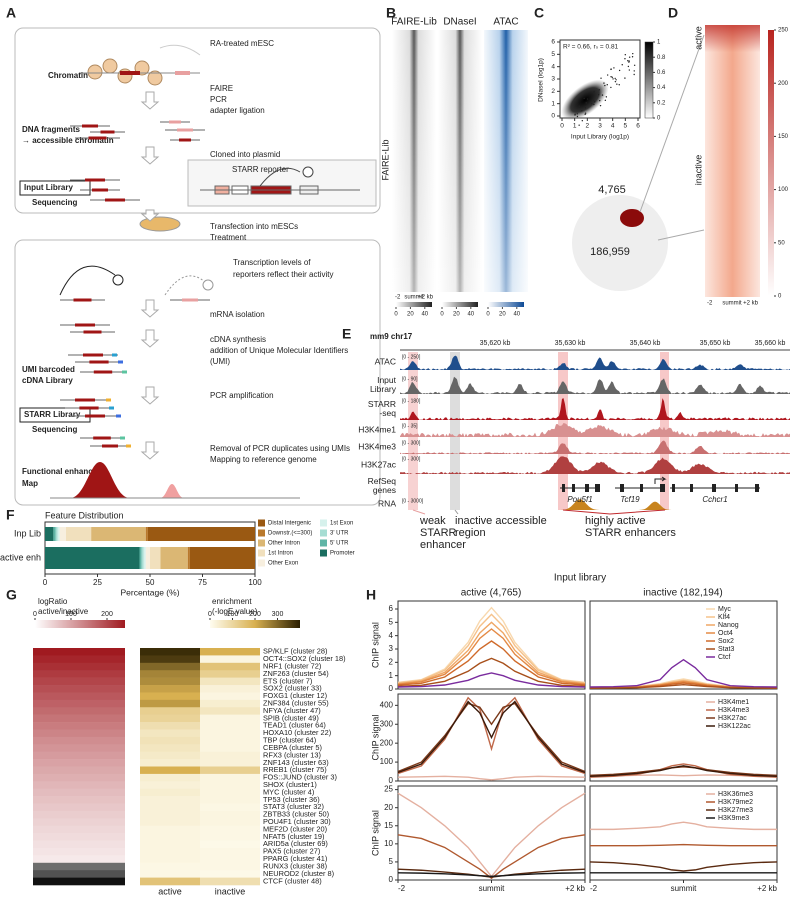  Describe the element at coordinates (673, 13) in the screenshot. I see `panel-letter: D` at that location.